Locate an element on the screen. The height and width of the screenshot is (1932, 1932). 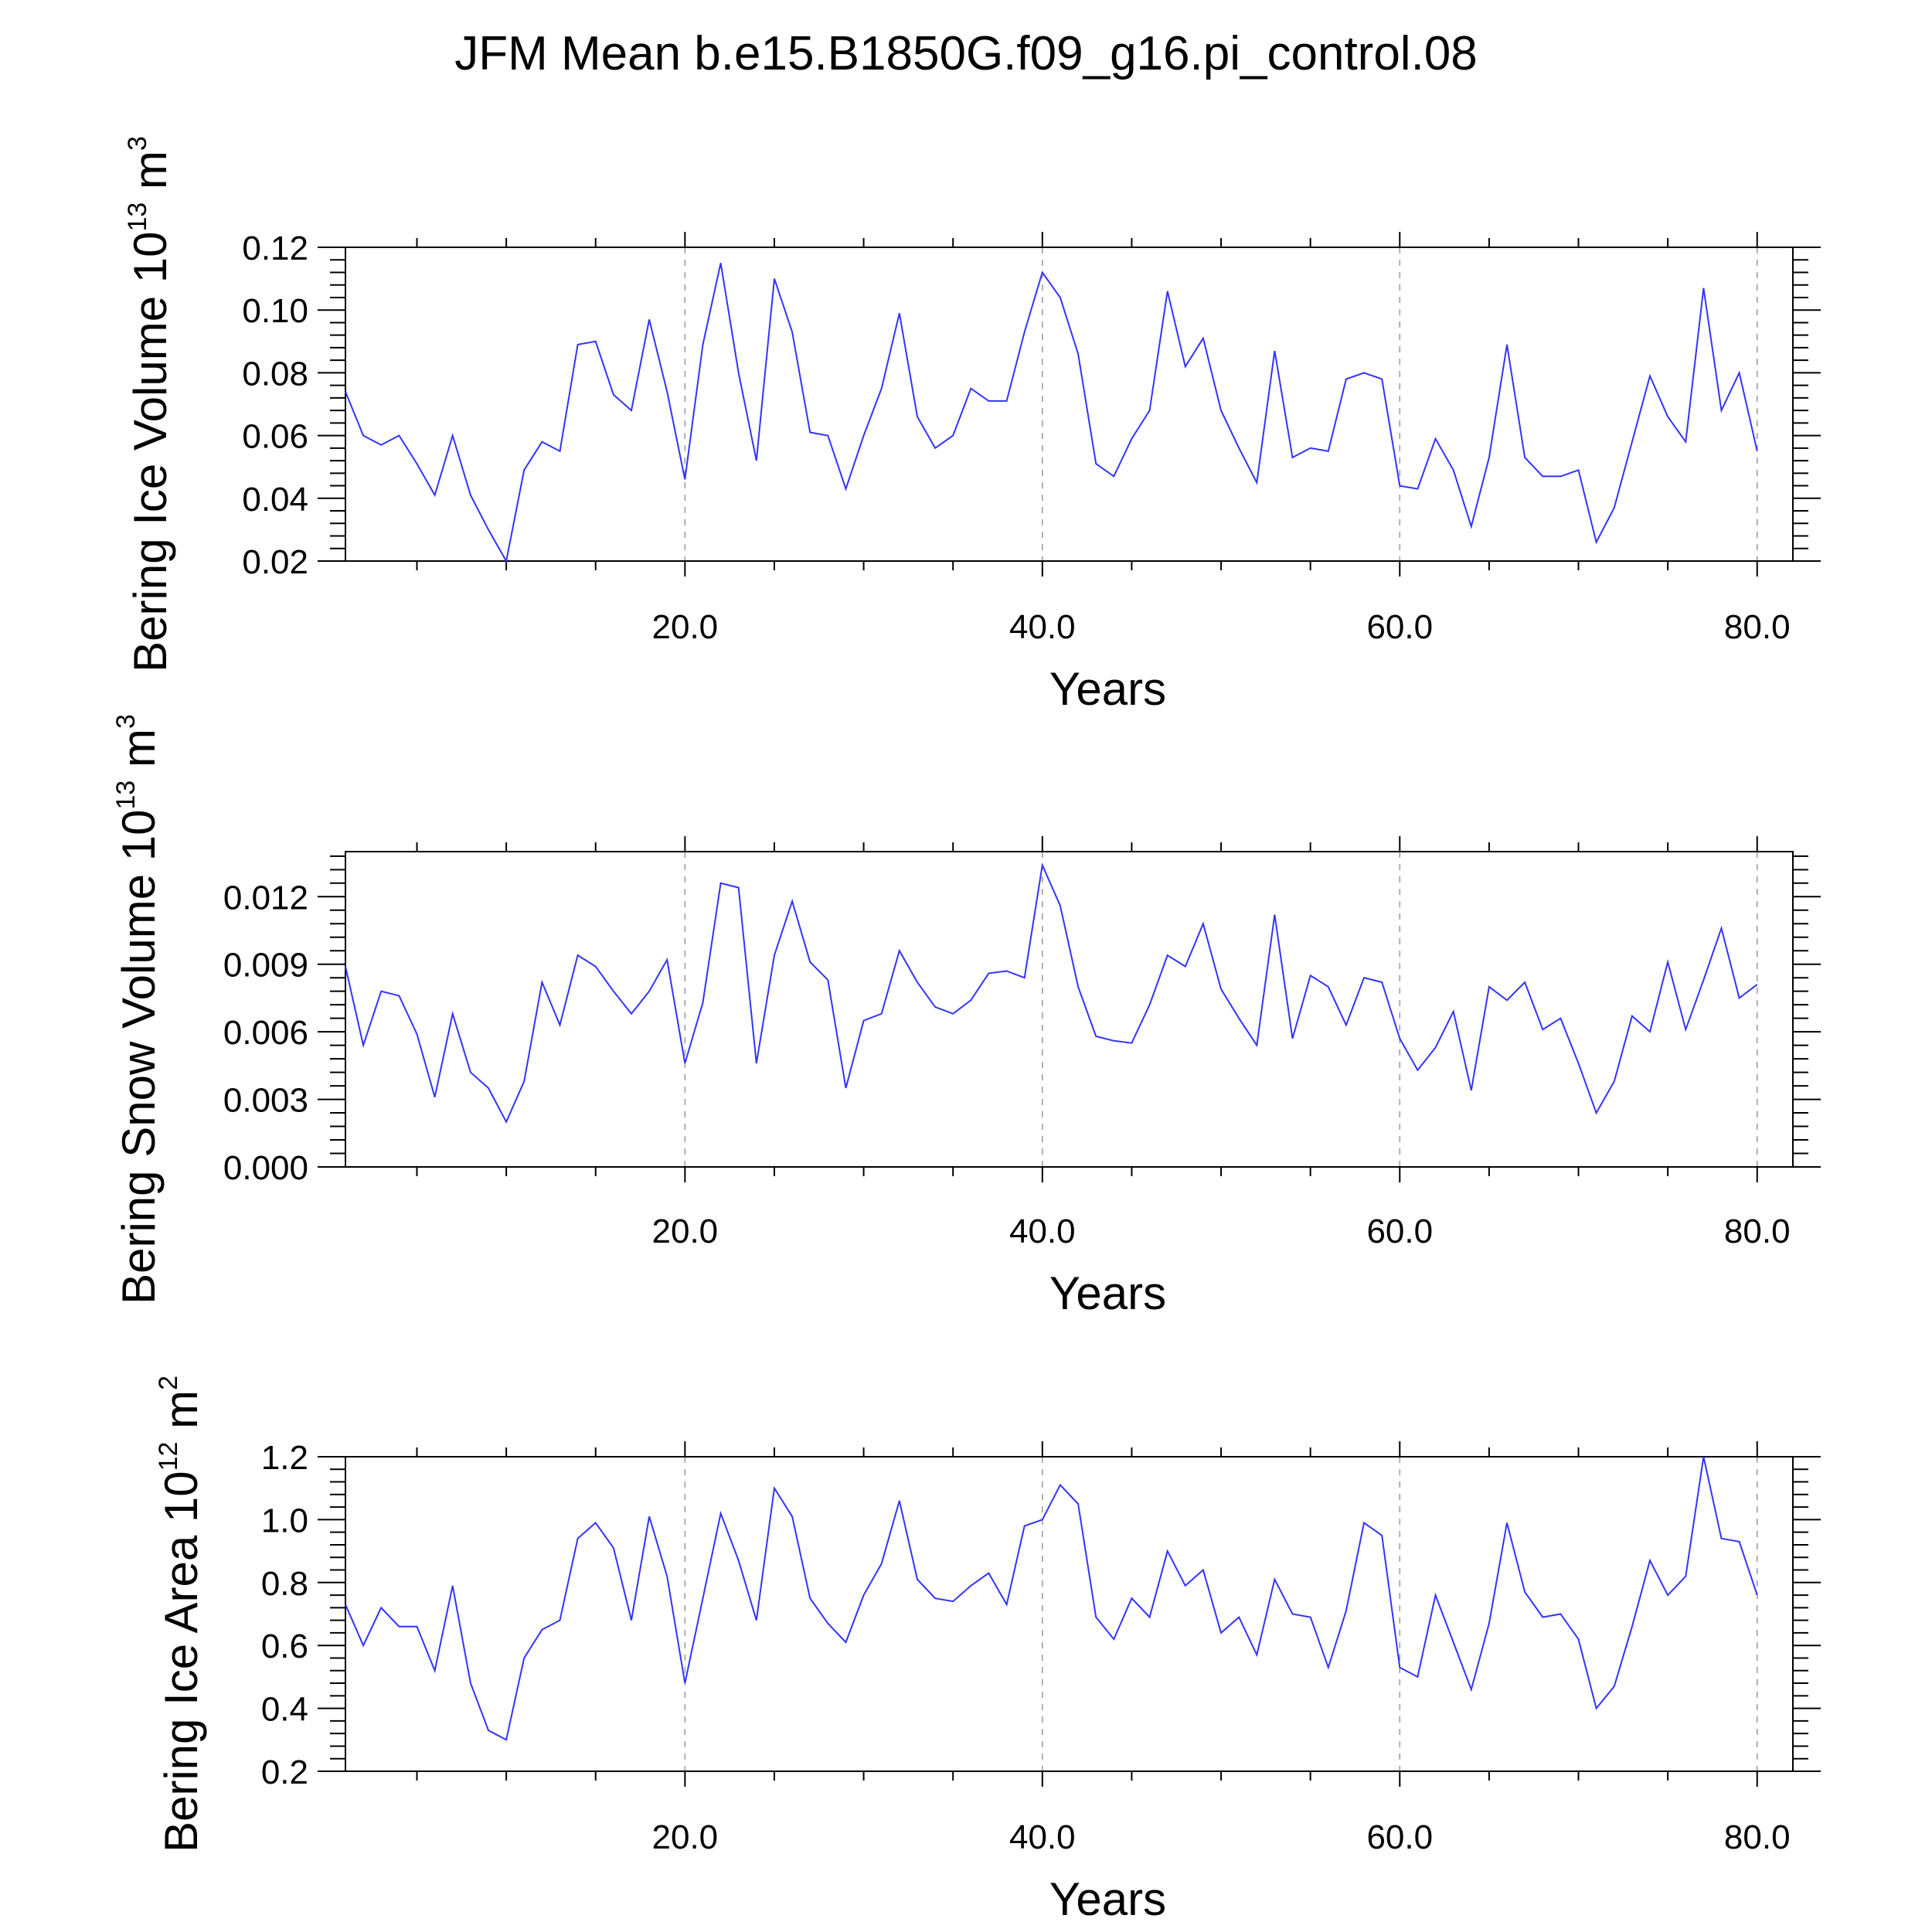
y-axis-title: Bering Snow Volume 1013 m3 is located at coordinates (138, 1009).